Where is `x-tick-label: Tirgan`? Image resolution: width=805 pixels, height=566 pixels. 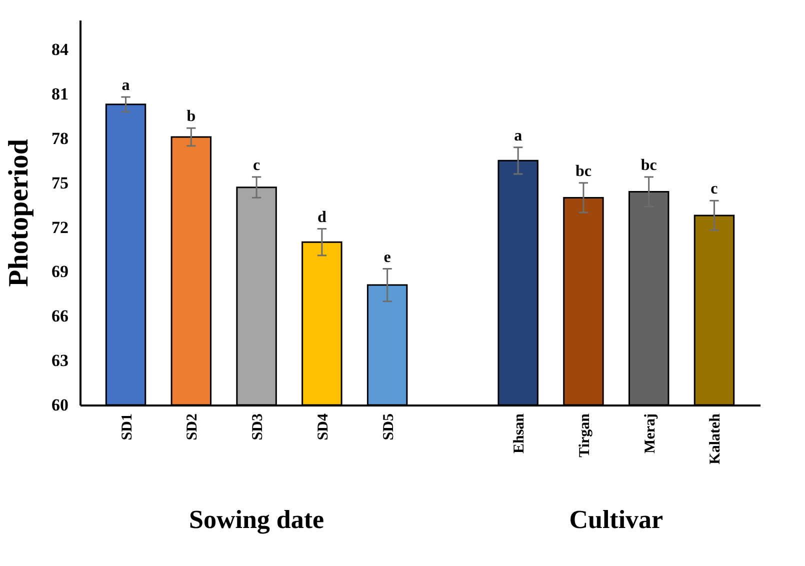
x-tick-label: Tirgan is located at coordinates (584, 435).